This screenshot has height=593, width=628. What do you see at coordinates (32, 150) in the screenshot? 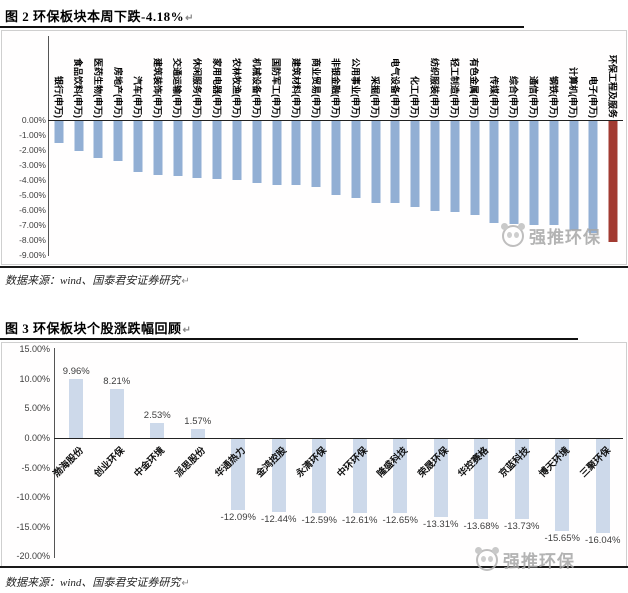
I see `y-tick-label: -2.00%` at bounding box center [32, 150].